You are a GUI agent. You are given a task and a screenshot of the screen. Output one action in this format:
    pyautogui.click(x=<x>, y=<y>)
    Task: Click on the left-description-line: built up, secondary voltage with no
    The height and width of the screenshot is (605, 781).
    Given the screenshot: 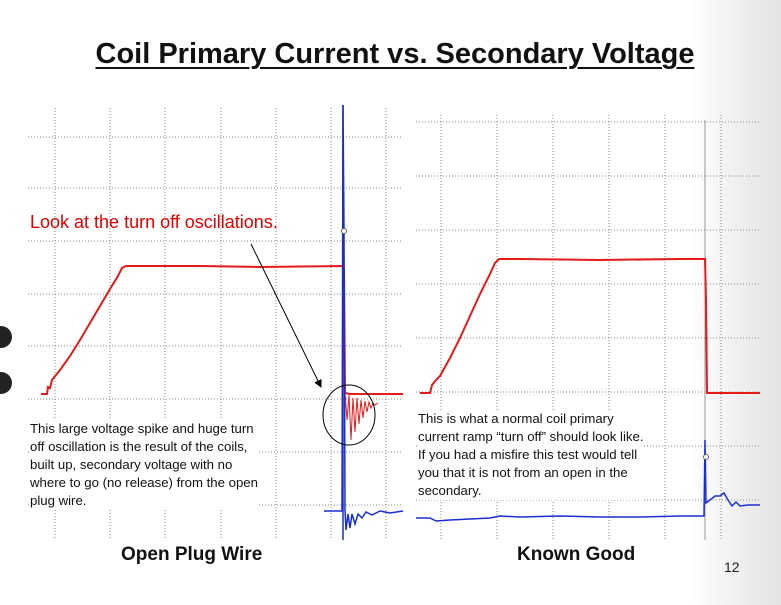 What is the action you would take?
    pyautogui.click(x=131, y=464)
    